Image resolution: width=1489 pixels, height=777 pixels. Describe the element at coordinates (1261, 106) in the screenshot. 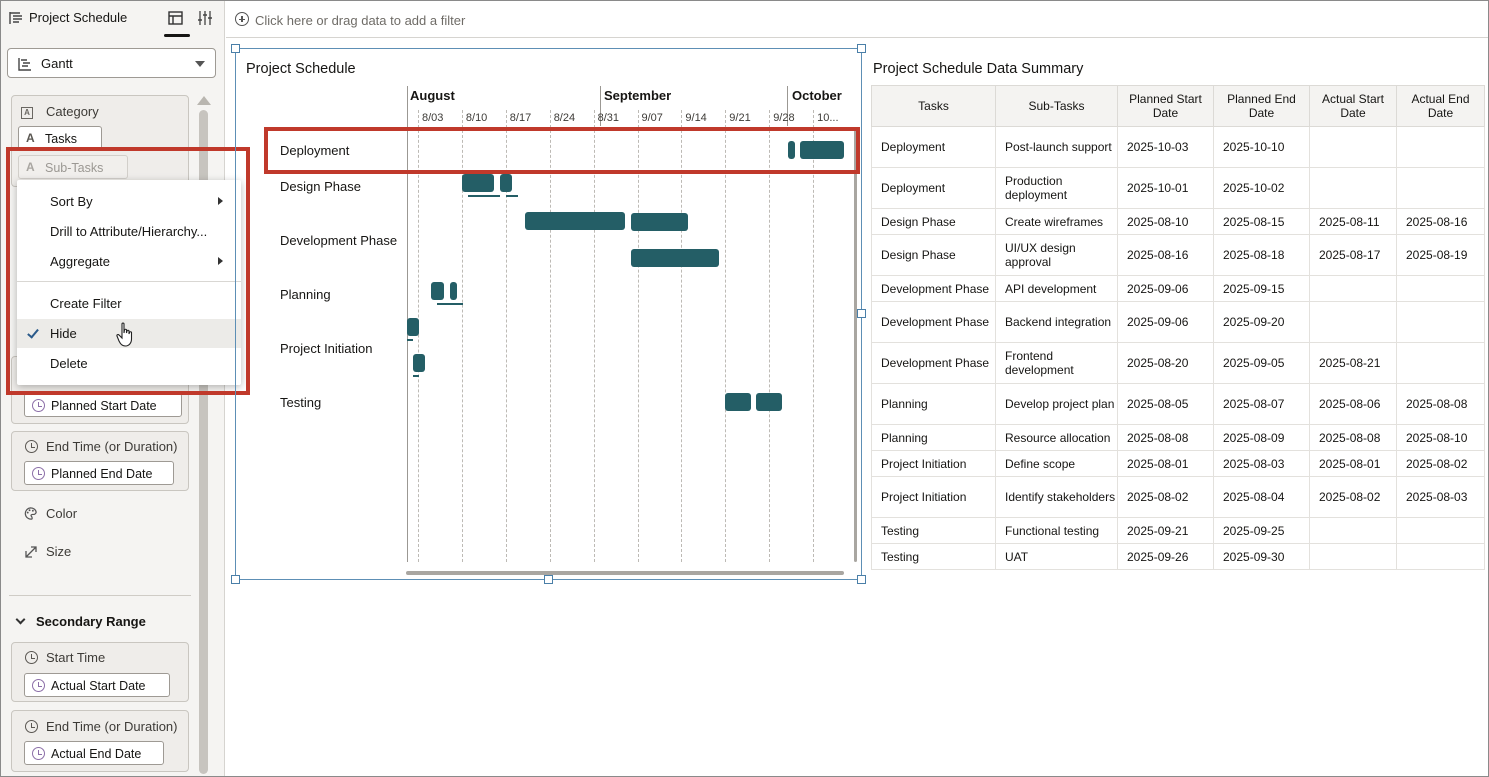

I see `table-column-header: Planned End Date` at that location.